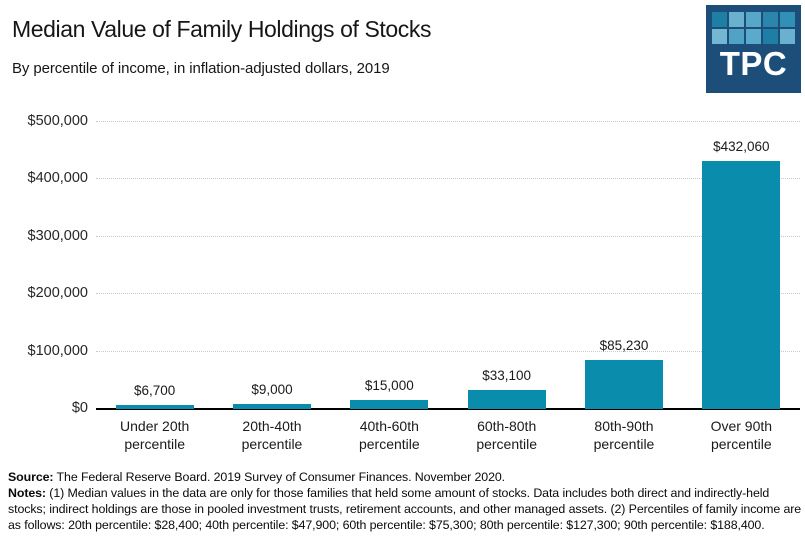  What do you see at coordinates (389, 435) in the screenshot?
I see `x-tick-label: 40th-60th percentile` at bounding box center [389, 435].